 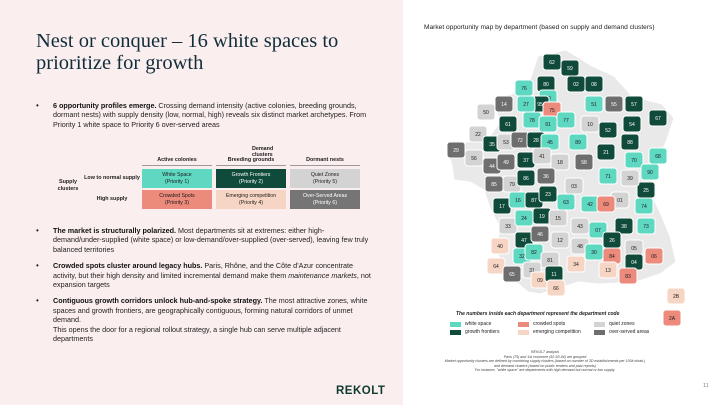 I want to click on department-code-label: 14, so click(x=504, y=105).